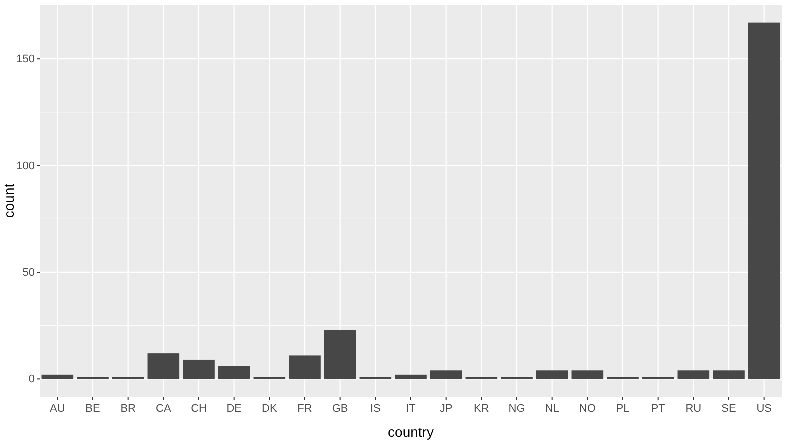 The height and width of the screenshot is (446, 787). I want to click on x-tick-label: KR, so click(482, 409).